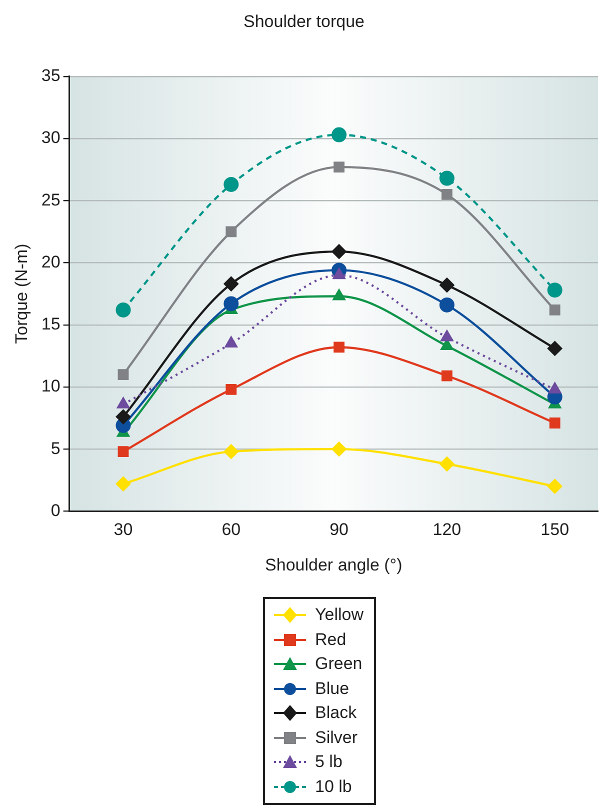  What do you see at coordinates (21, 294) in the screenshot?
I see `y-axis-title: Torque (N-m)` at bounding box center [21, 294].